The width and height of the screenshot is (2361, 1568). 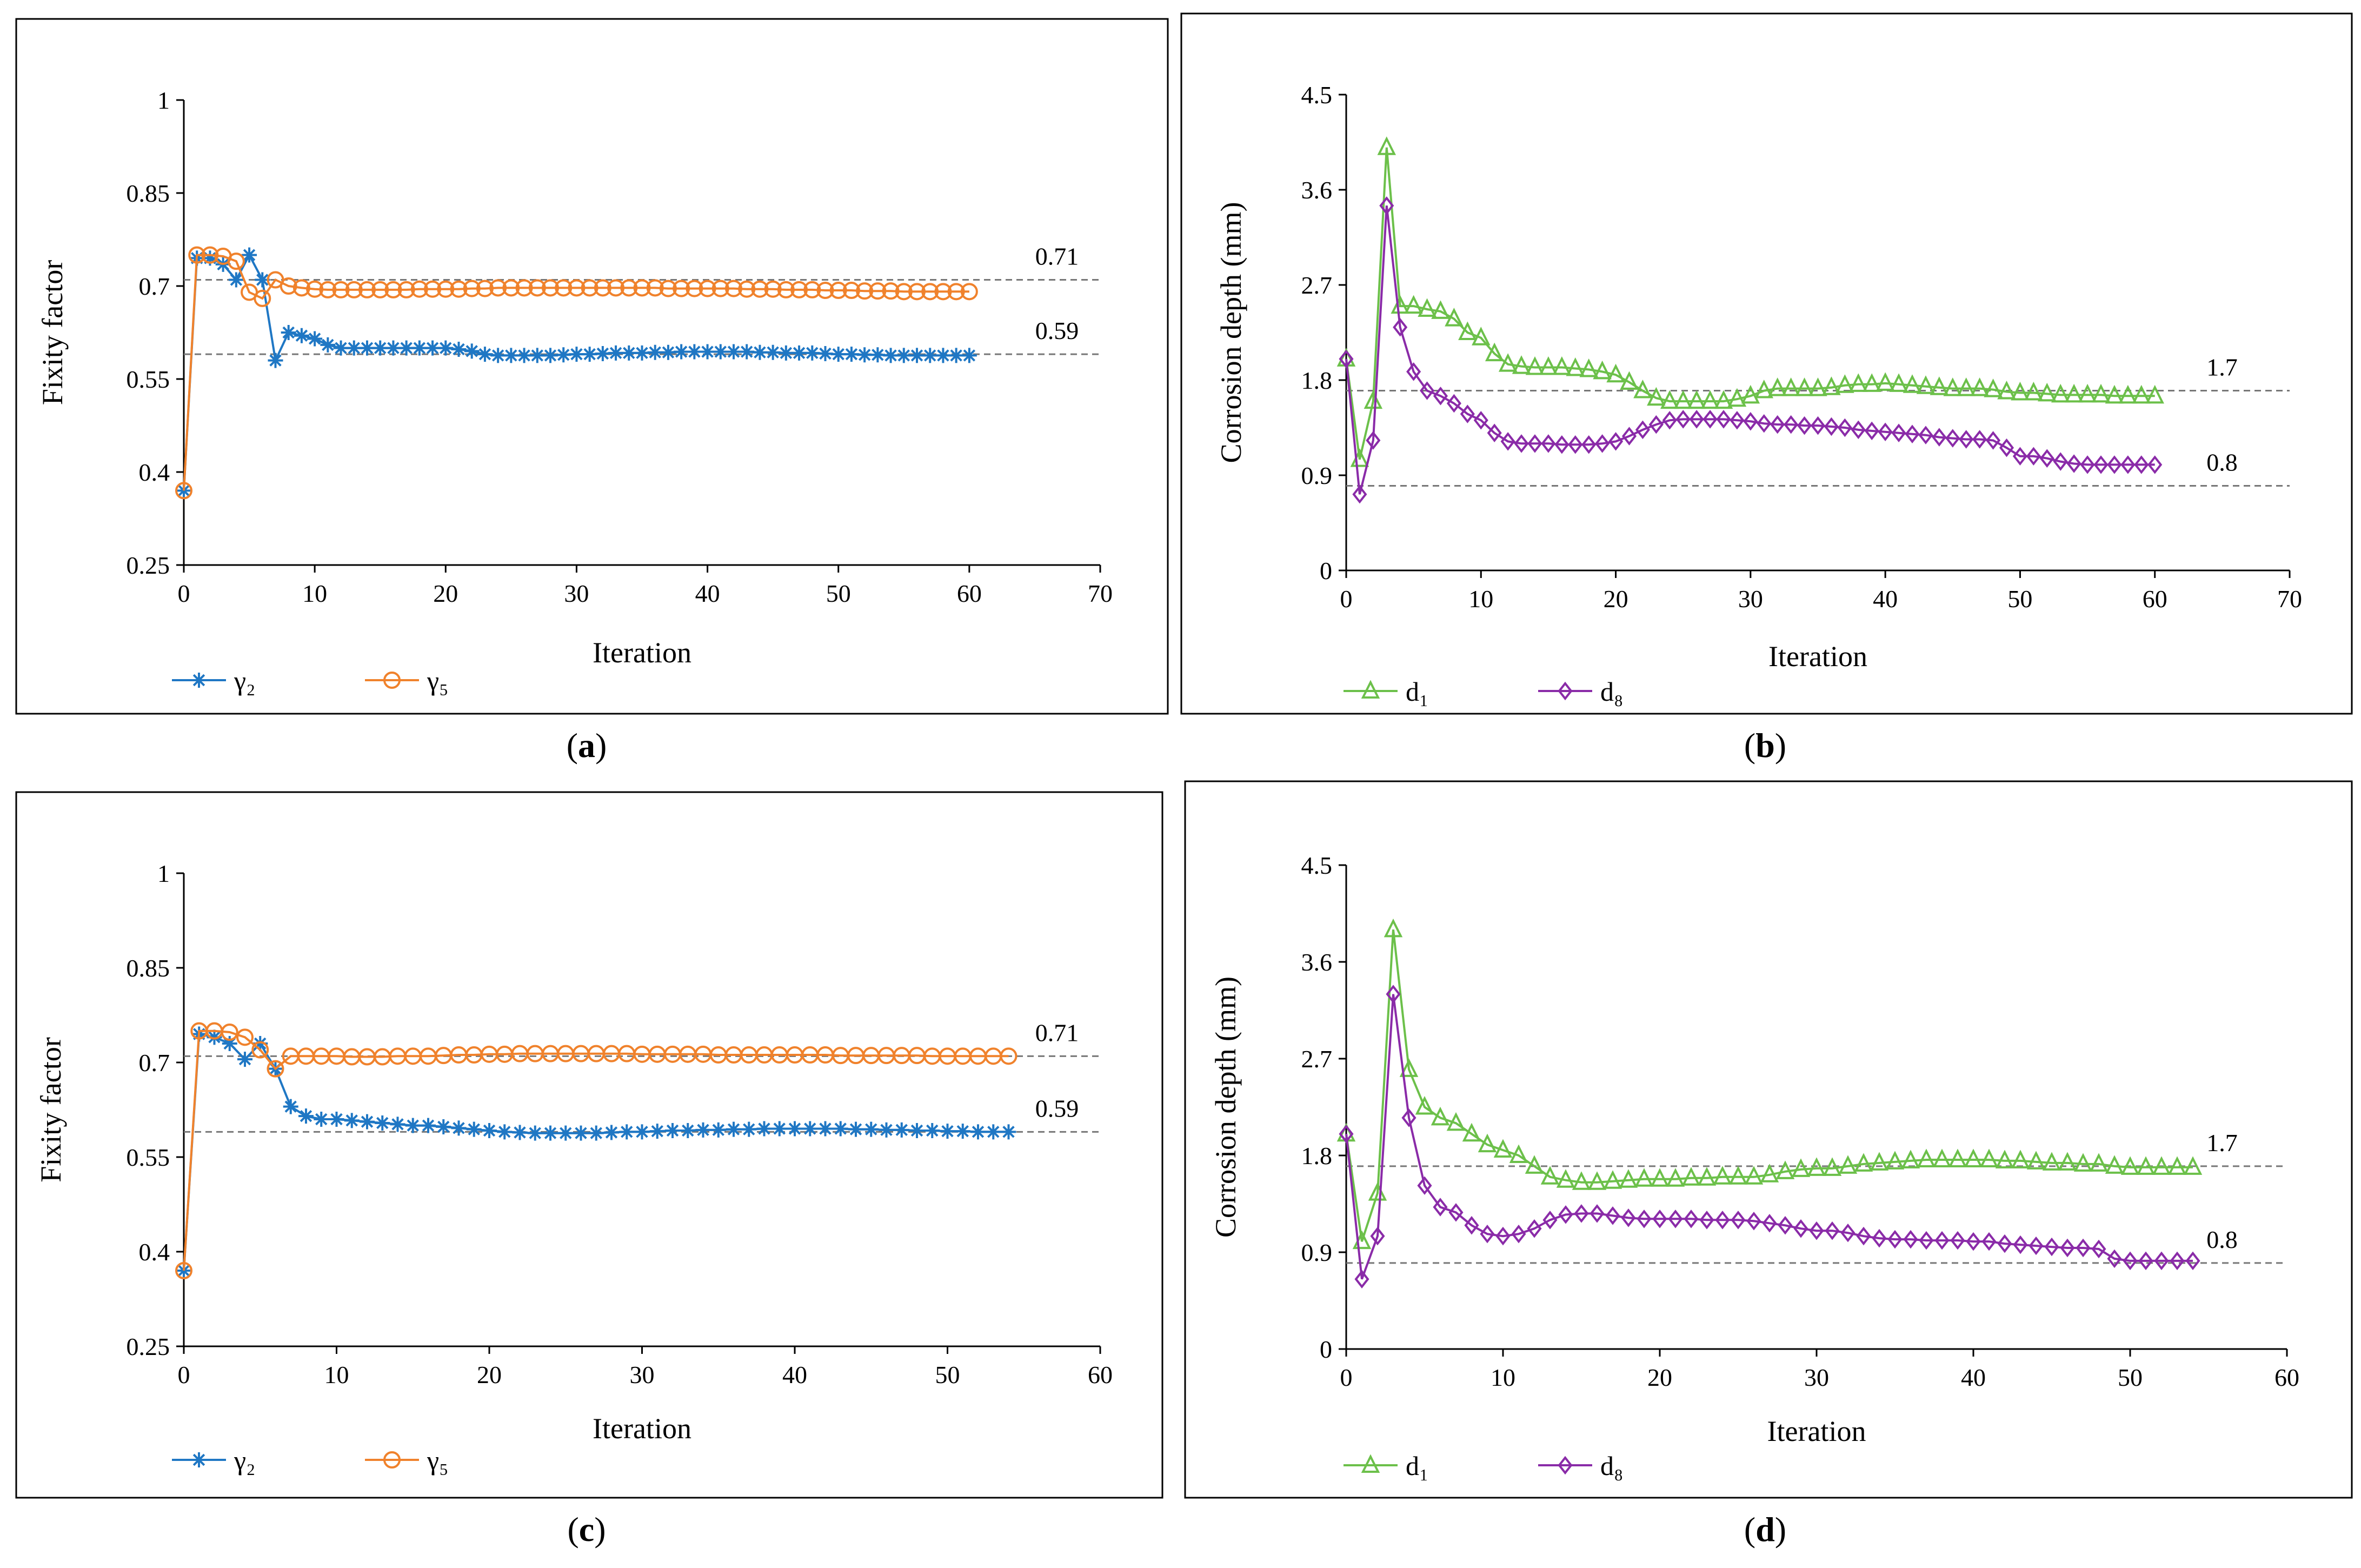 I want to click on x-tick-label: 30, so click(x=577, y=593).